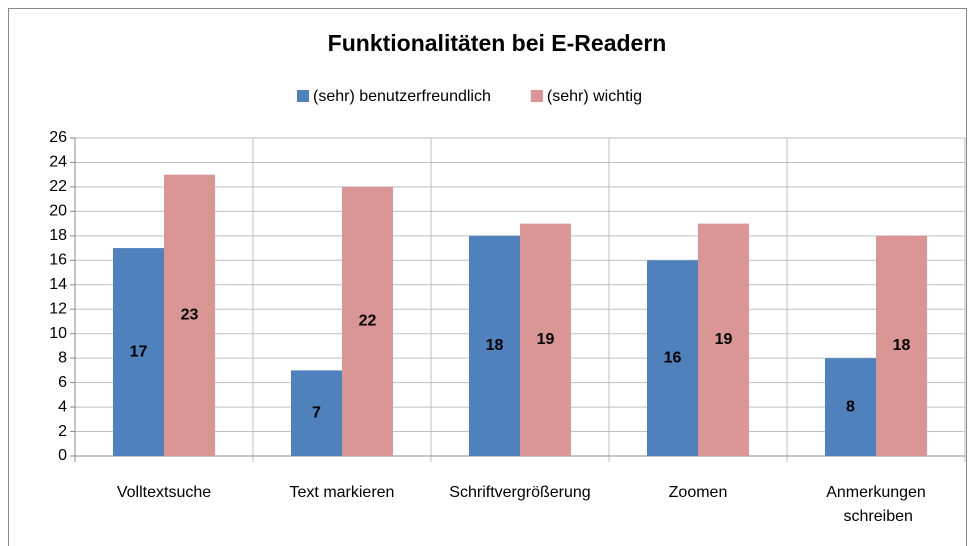 The height and width of the screenshot is (546, 975). I want to click on y-tick-label: 18, so click(58, 235).